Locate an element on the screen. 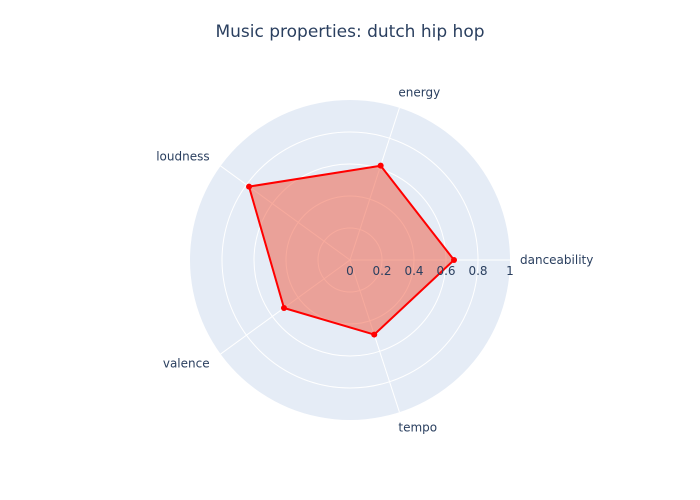 This screenshot has height=500, width=700. series-layer is located at coordinates (351, 250).